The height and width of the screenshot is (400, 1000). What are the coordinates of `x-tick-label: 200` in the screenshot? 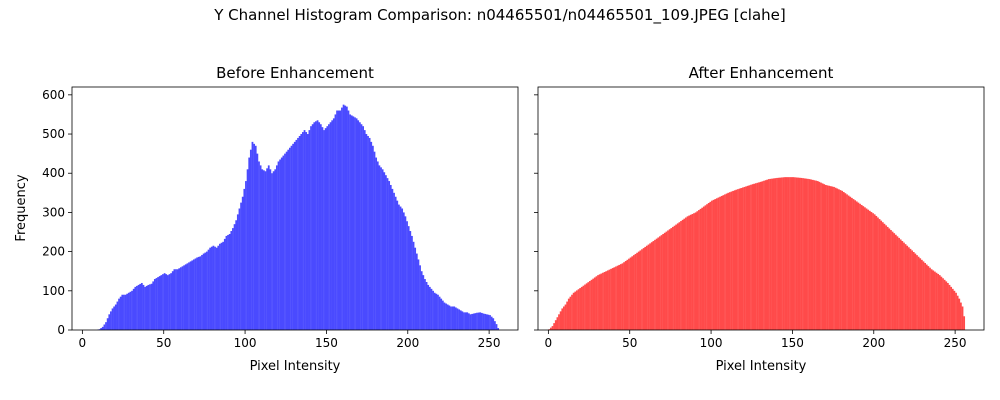 It's located at (407, 343).